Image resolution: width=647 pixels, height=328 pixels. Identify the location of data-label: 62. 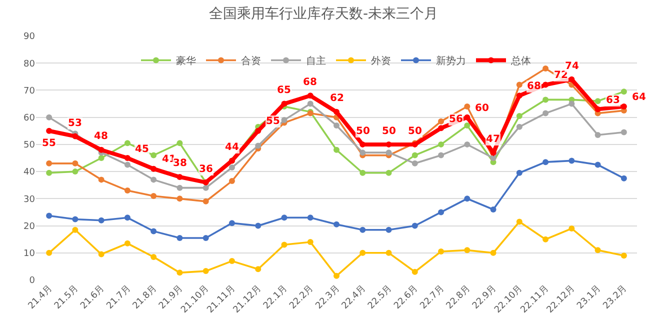
(337, 98).